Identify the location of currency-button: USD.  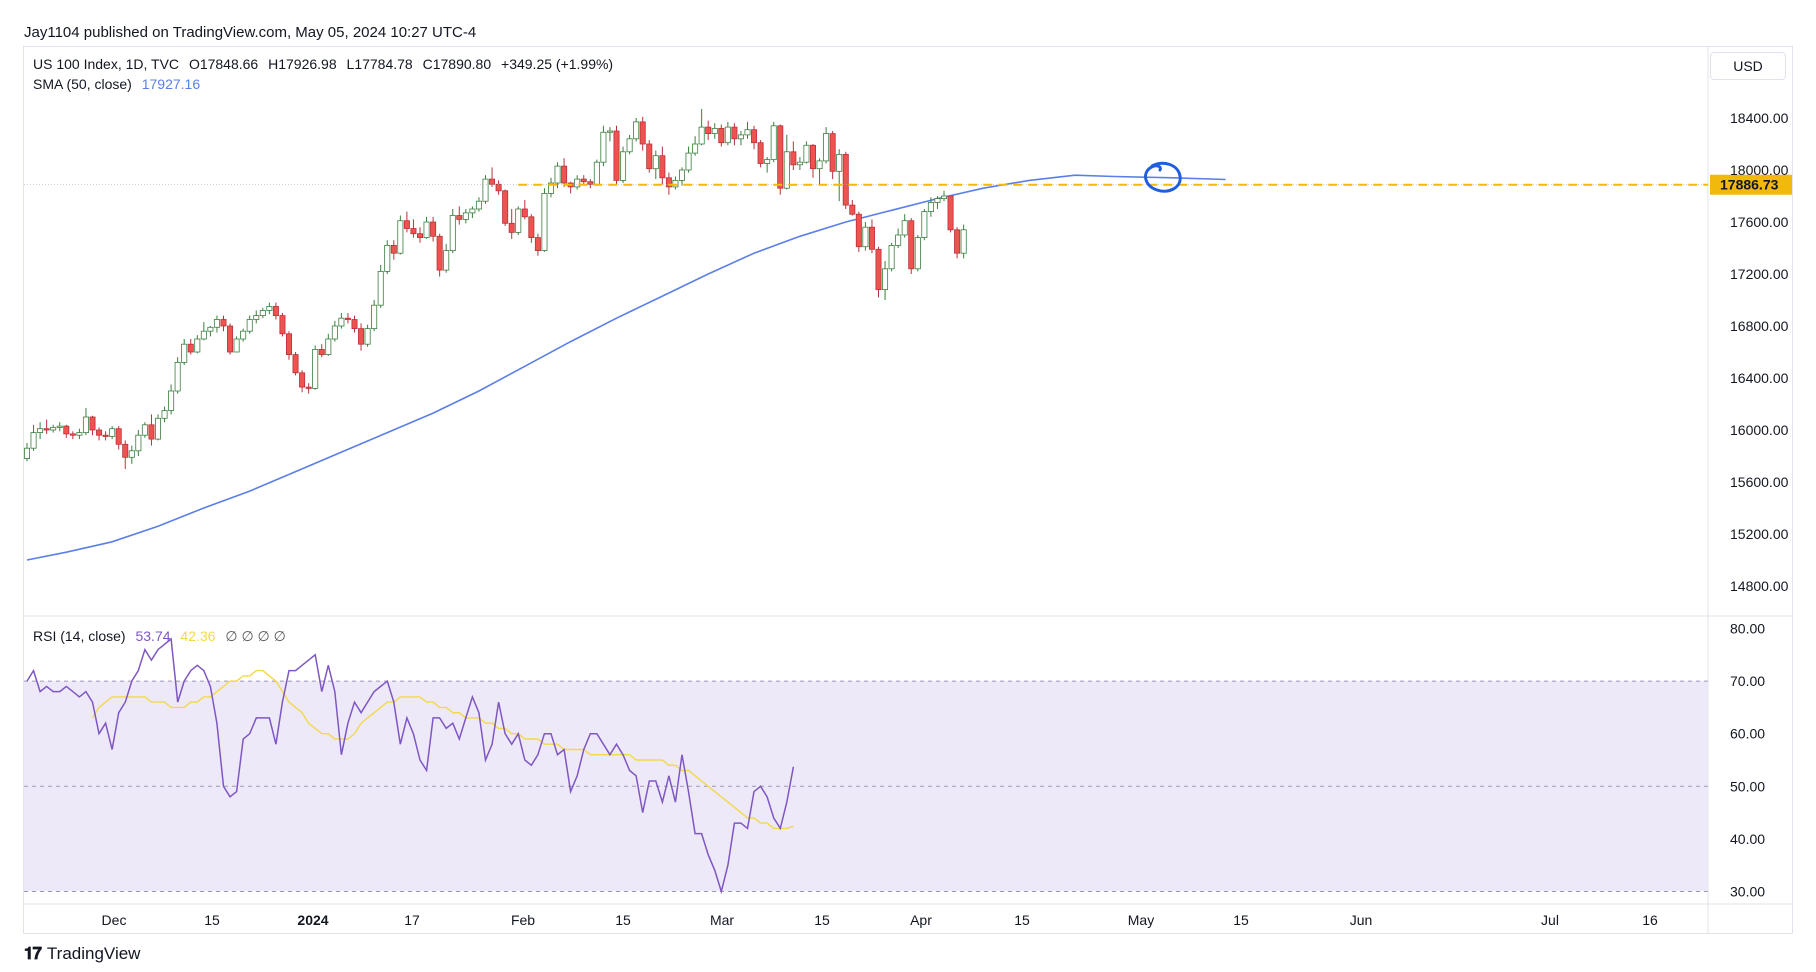
(1748, 66).